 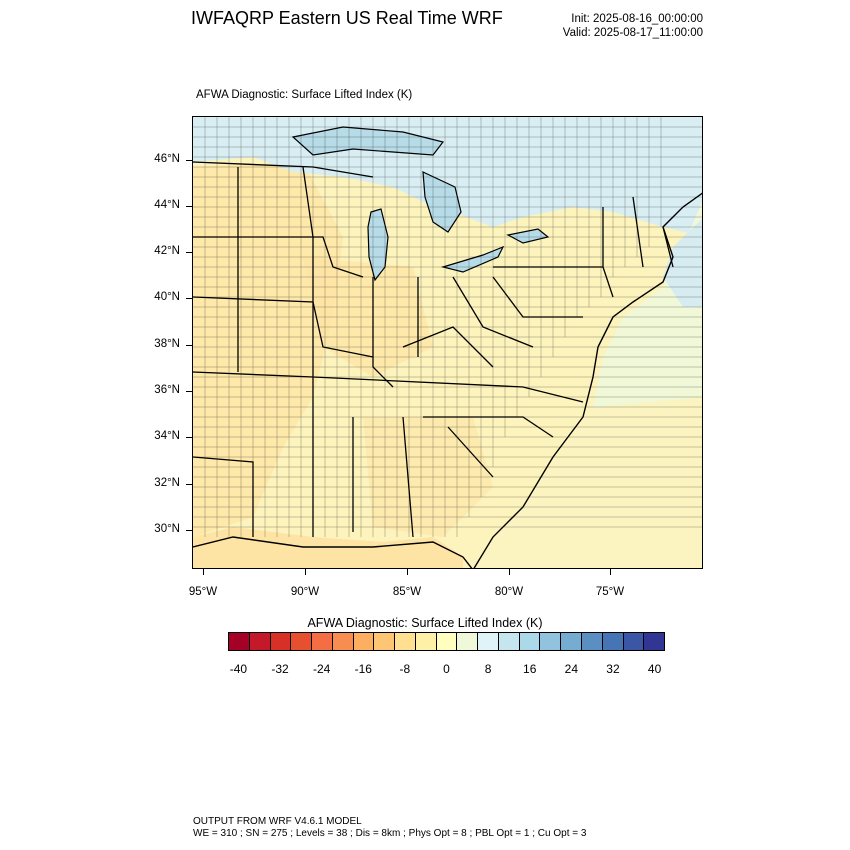 What do you see at coordinates (530, 669) in the screenshot?
I see `colorbar-label: 16` at bounding box center [530, 669].